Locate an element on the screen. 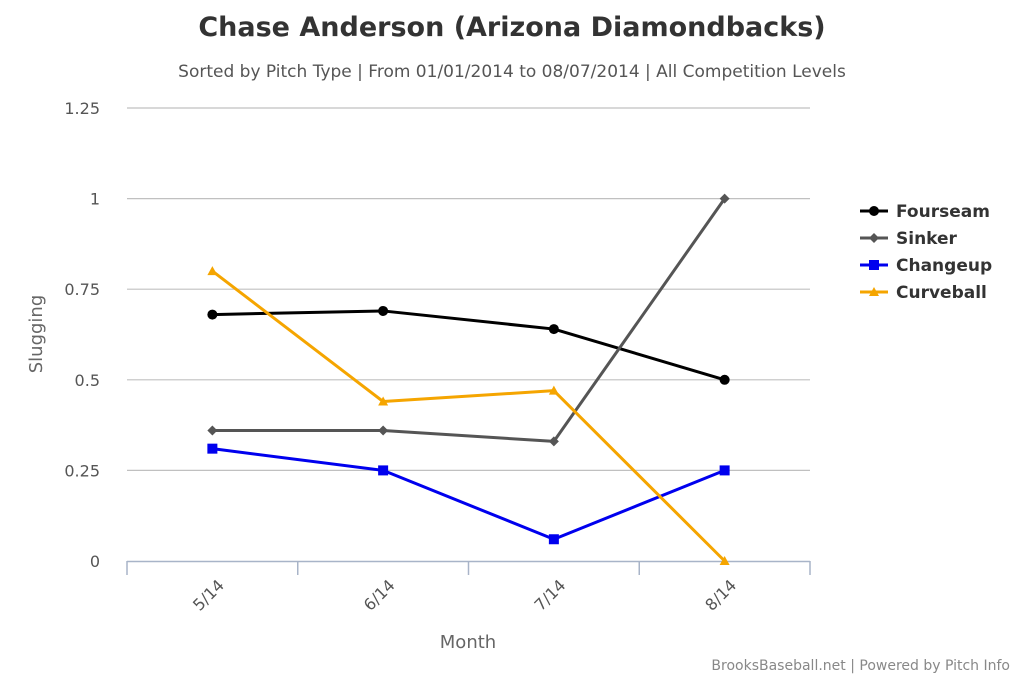 The width and height of the screenshot is (1024, 682). legend-item-curveball: Curveball is located at coordinates (923, 293).